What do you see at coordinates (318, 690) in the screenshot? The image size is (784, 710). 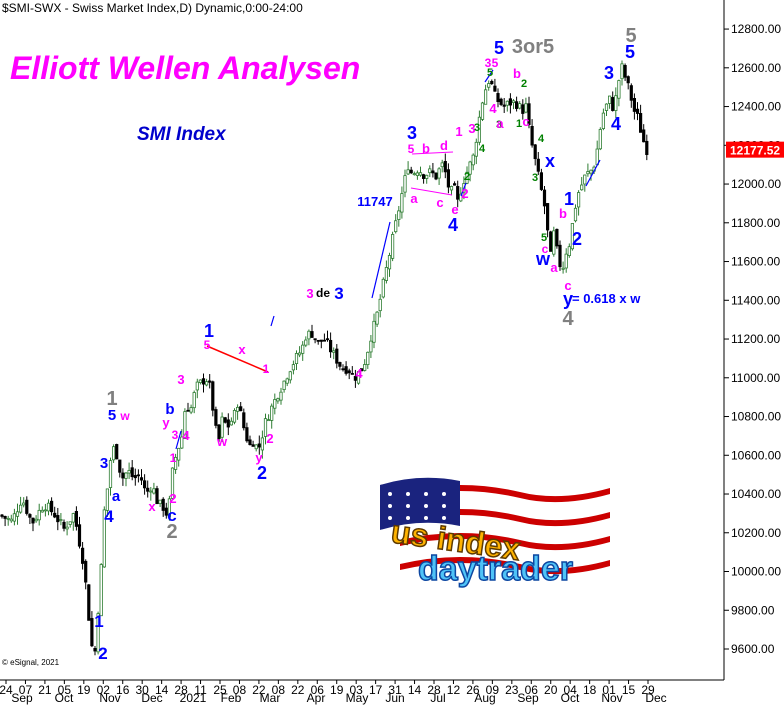 I see `x-tick-label: 06` at bounding box center [318, 690].